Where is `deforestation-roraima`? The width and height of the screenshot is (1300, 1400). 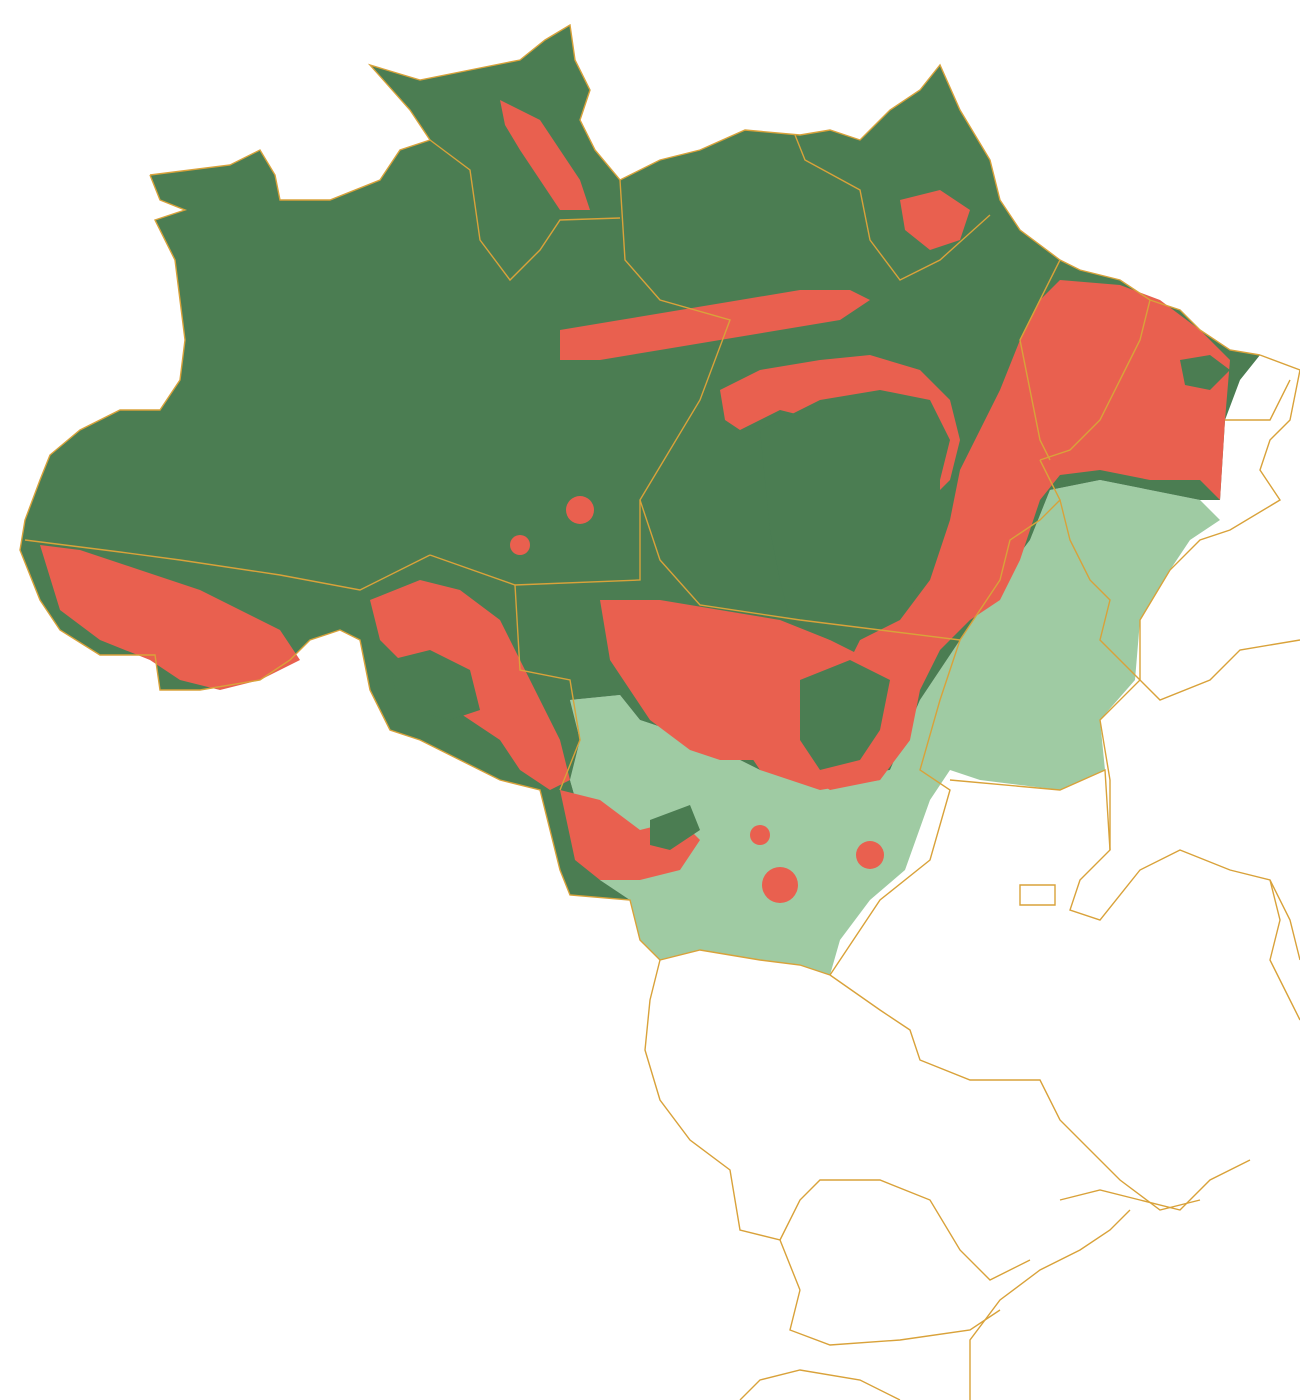
deforestation-roraima is located at coordinates (545, 155).